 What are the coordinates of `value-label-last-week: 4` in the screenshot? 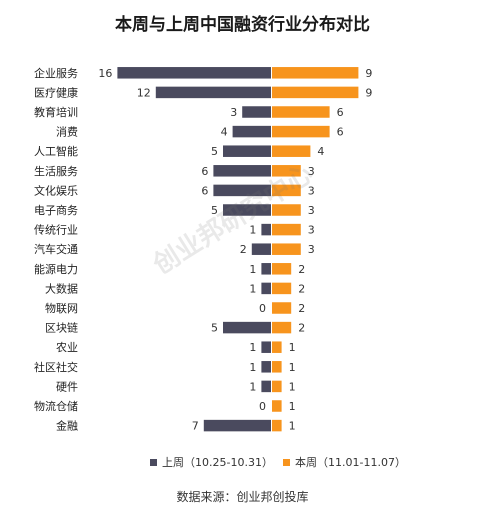 It's located at (224, 132).